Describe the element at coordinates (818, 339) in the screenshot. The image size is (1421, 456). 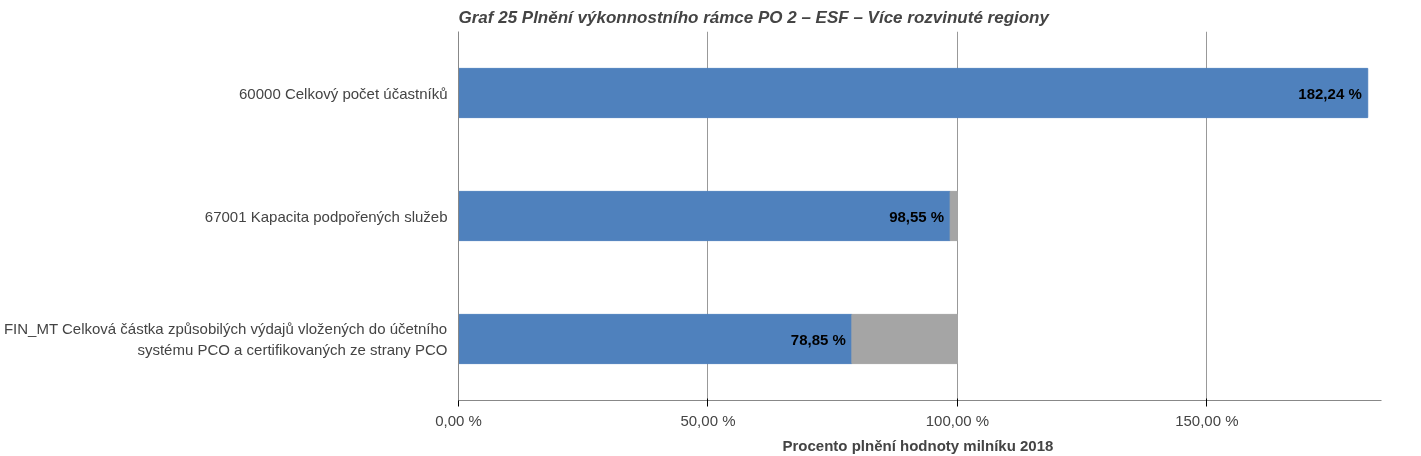
I see `data-label: 78,85 %` at that location.